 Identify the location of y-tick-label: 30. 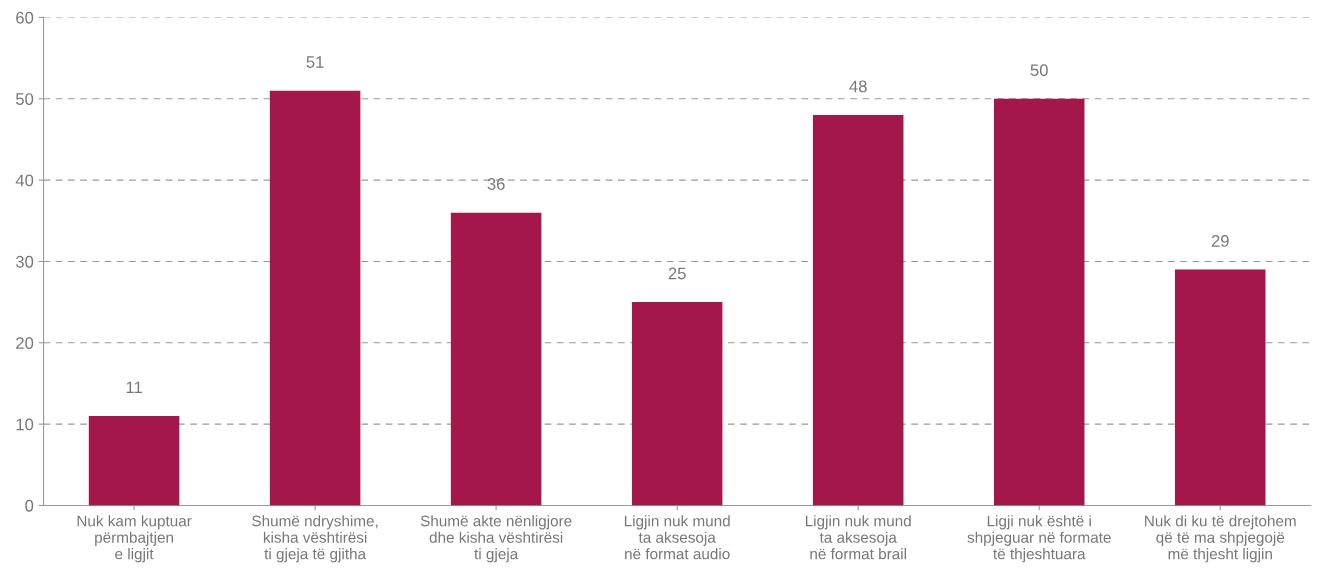
(24, 261).